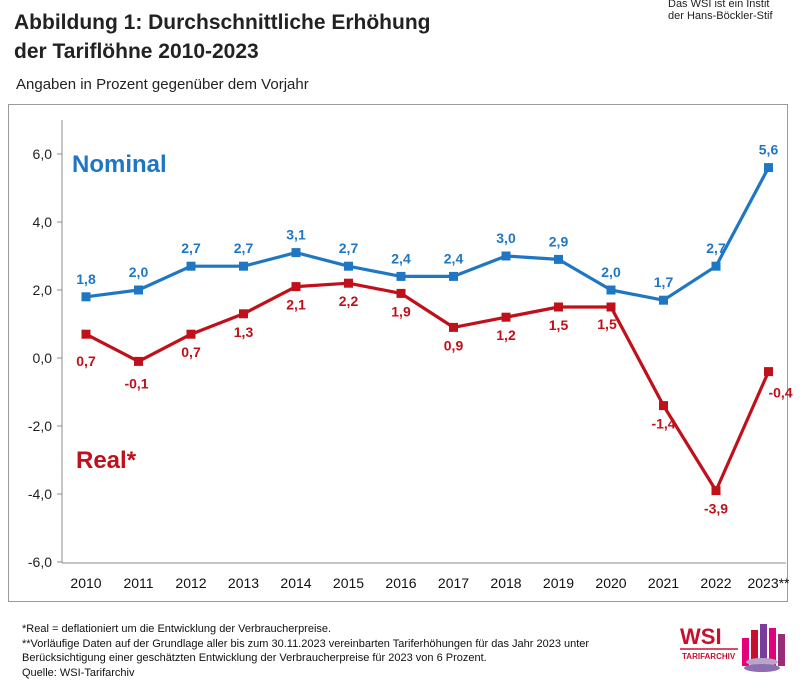 The height and width of the screenshot is (691, 800). Describe the element at coordinates (454, 345) in the screenshot. I see `real-data-label: 0,9` at that location.